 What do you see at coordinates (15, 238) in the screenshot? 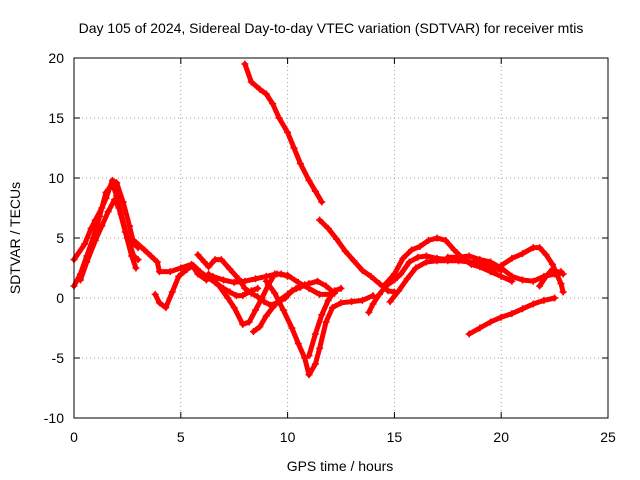
I see `y-axis-label: SDTVAR / TECUs` at bounding box center [15, 238].